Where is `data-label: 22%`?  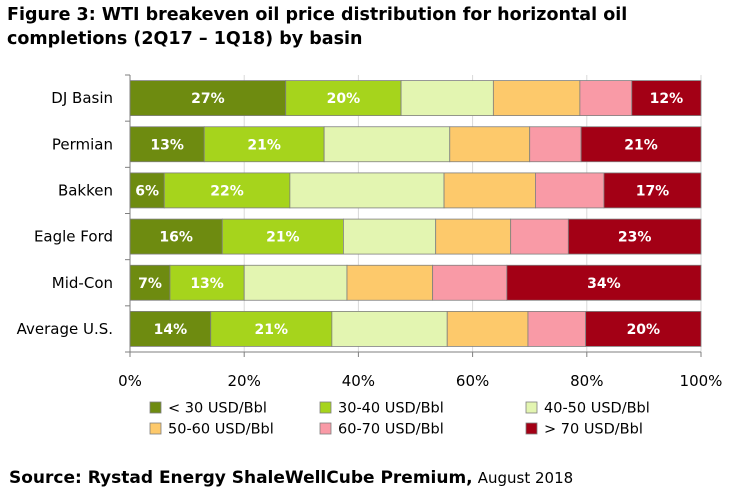
data-label: 22% is located at coordinates (227, 191).